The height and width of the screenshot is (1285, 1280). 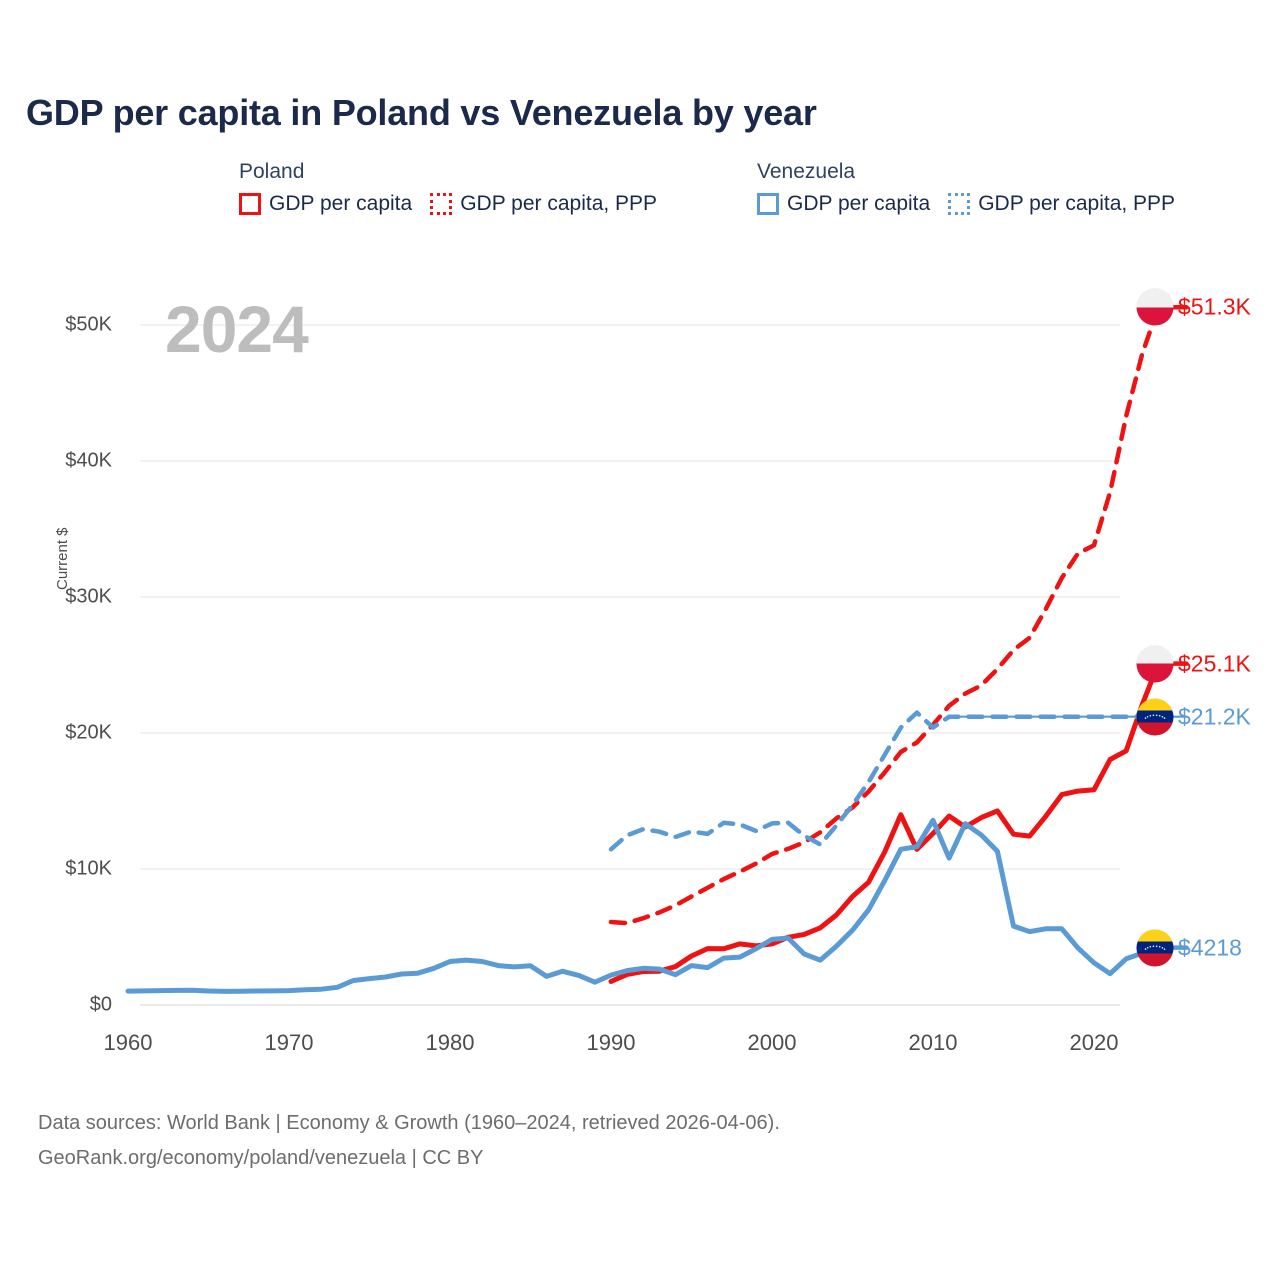 I want to click on legend-item-venezuela-gdp: GDP per capita, so click(x=843, y=204).